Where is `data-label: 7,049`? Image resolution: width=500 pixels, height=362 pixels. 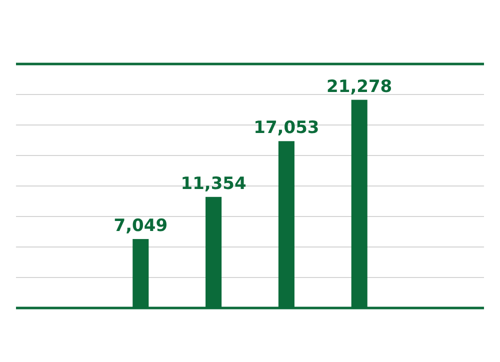 data-label: 7,049 is located at coordinates (141, 226).